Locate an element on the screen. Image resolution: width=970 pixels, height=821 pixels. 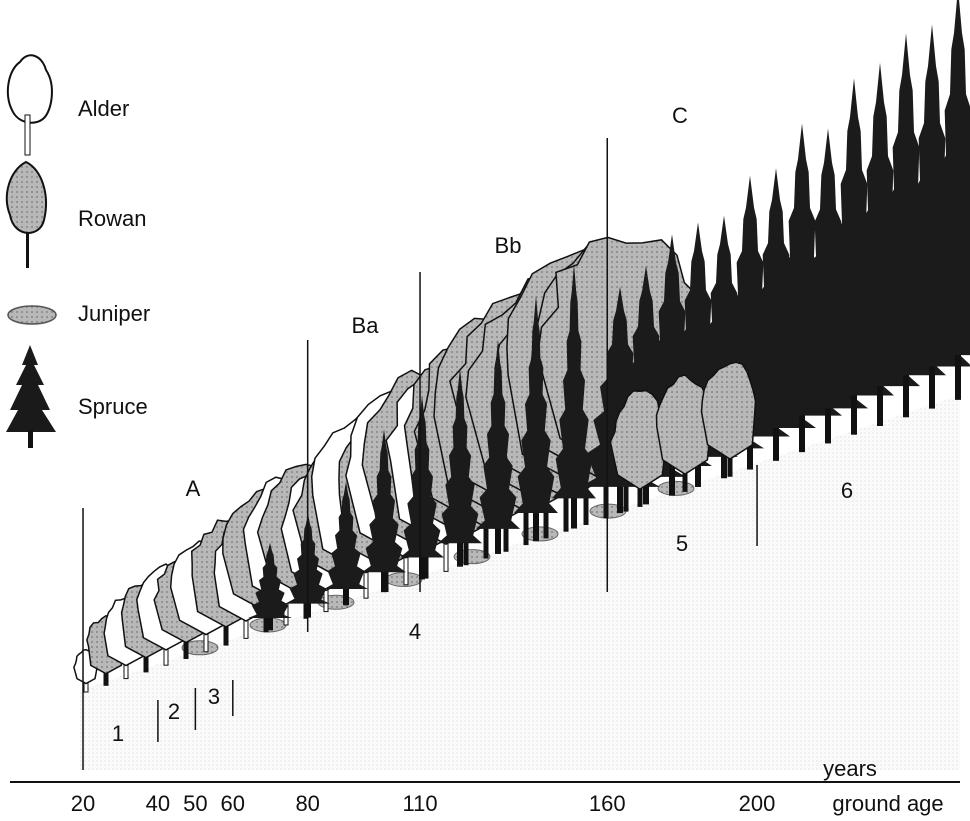
tick-label: 110 is located at coordinates (419, 803).